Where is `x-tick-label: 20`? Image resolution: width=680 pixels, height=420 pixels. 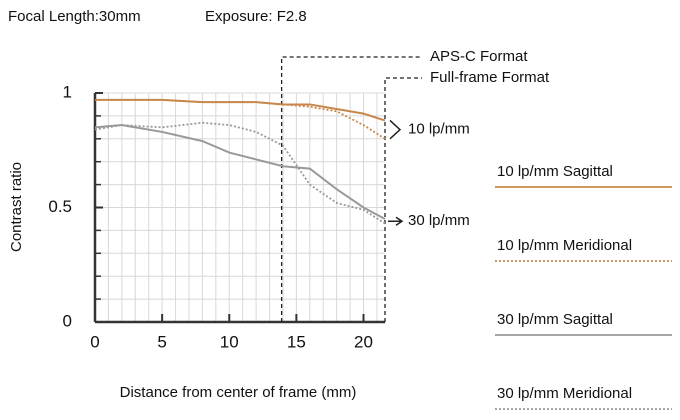
x-tick-label: 20 is located at coordinates (363, 341).